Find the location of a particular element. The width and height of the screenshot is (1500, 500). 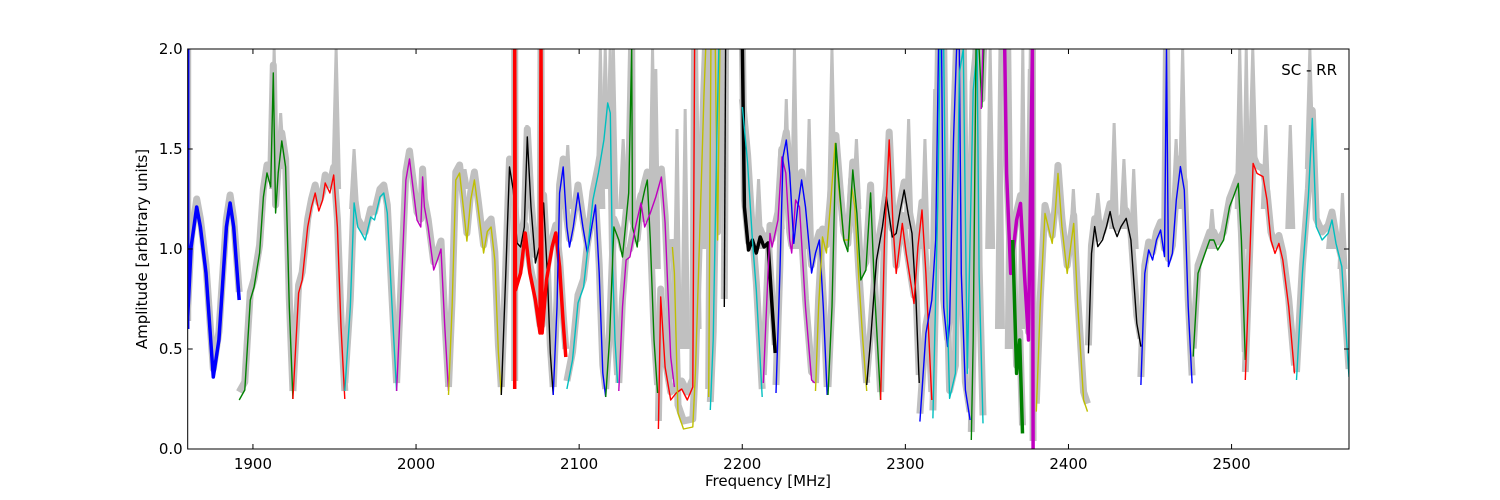

x-tick-label: 2000 is located at coordinates (416, 464).